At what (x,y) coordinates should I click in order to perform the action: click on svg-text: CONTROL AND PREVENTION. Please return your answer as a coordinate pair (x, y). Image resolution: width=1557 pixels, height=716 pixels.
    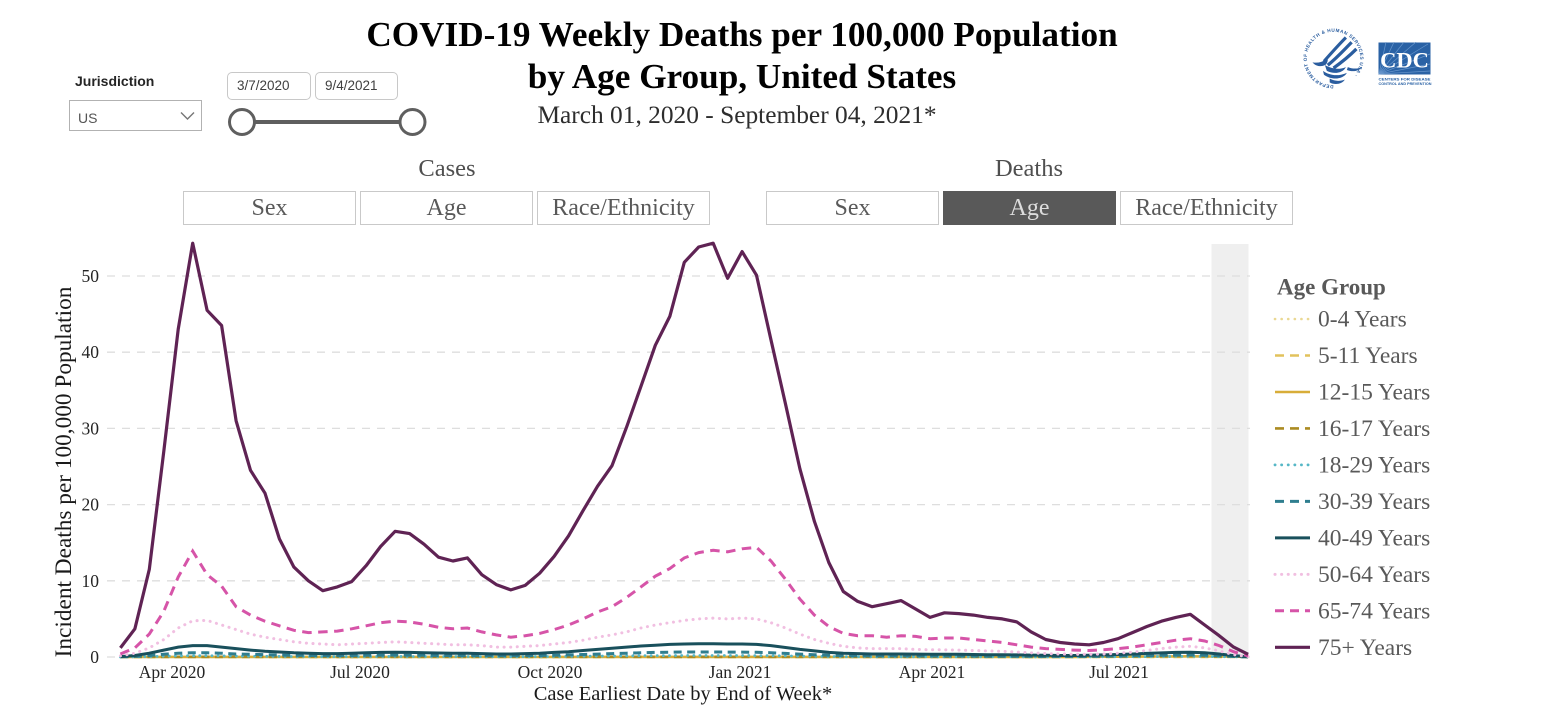
    Looking at the image, I should click on (1406, 84).